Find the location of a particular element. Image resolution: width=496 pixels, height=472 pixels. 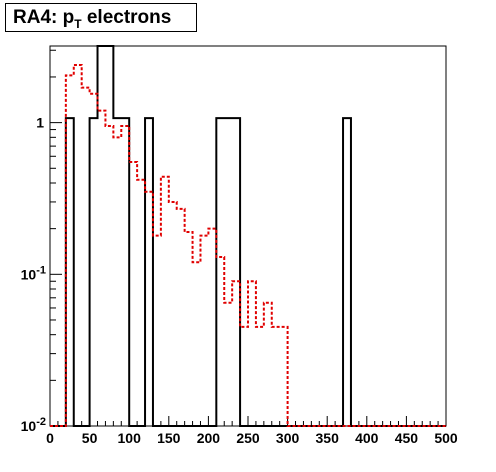

x-axis: 0 50 100 150 200 250 300 350 400 450 500 is located at coordinates (252, 431).